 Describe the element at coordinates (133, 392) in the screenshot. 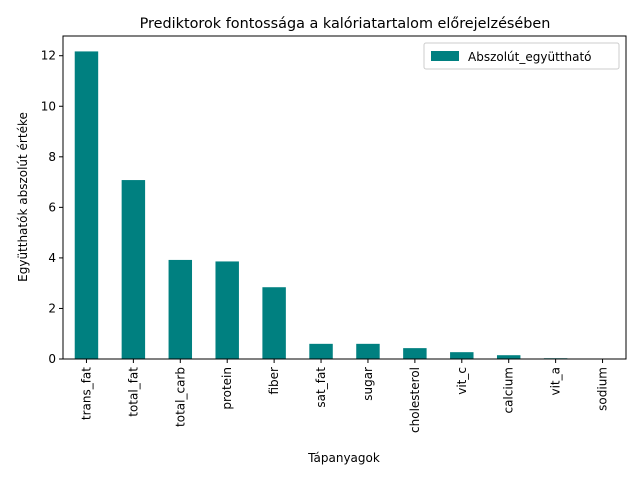

I see `x-tick-label: total_fat` at that location.